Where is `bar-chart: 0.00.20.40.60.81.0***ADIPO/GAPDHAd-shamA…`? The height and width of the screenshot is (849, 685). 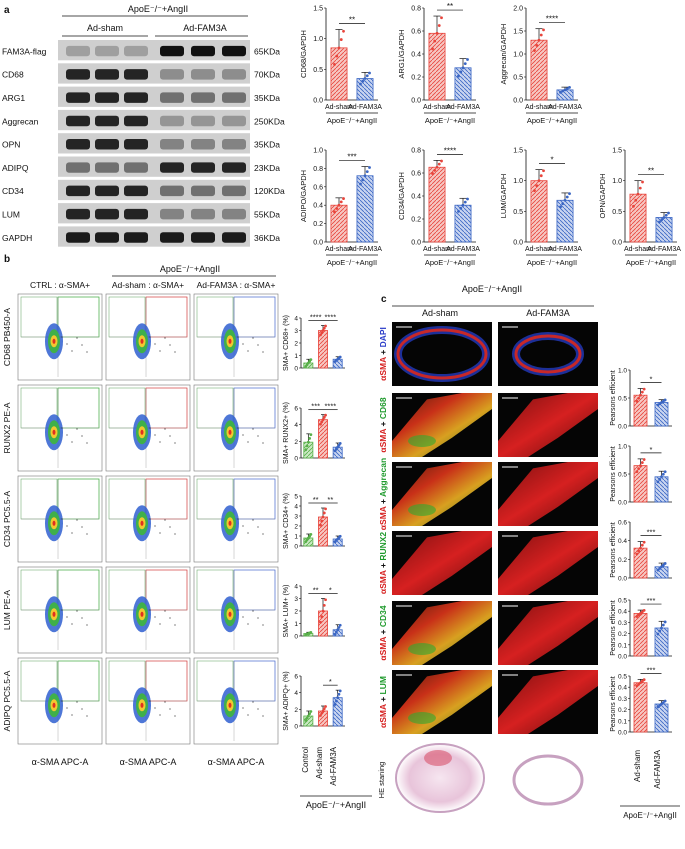 bar-chart: 0.00.20.40.60.81.0***ADIPO/GAPDHAd-shamA… is located at coordinates (340, 208).